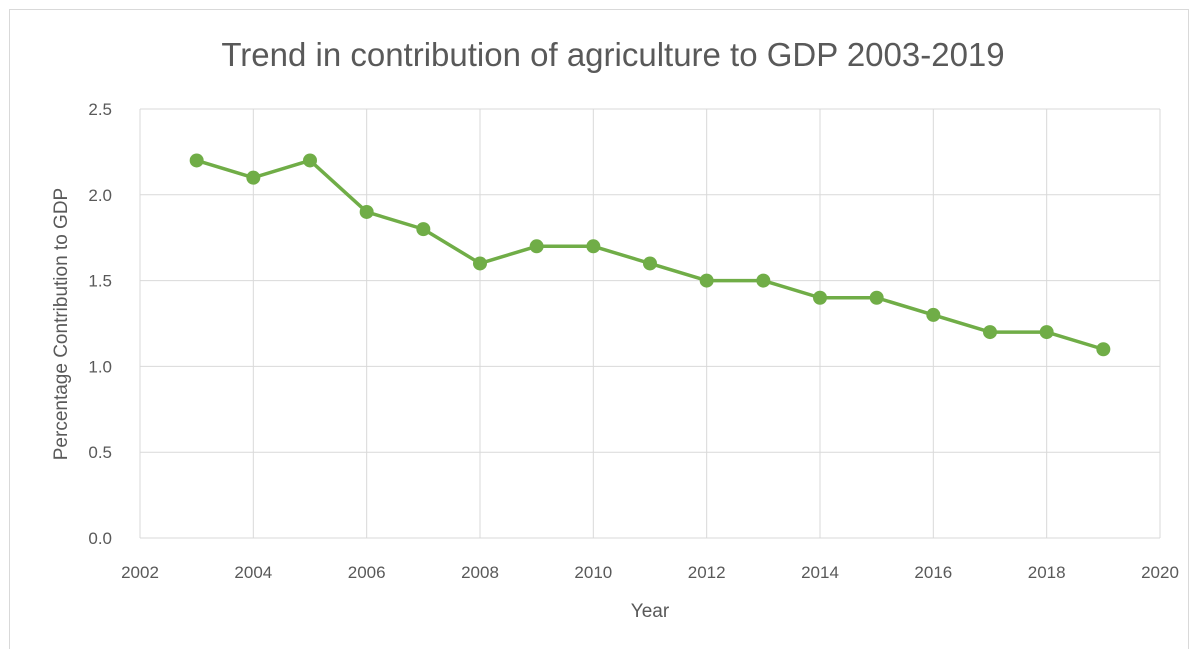  What do you see at coordinates (253, 572) in the screenshot?
I see `x-tick-label: 2004` at bounding box center [253, 572].